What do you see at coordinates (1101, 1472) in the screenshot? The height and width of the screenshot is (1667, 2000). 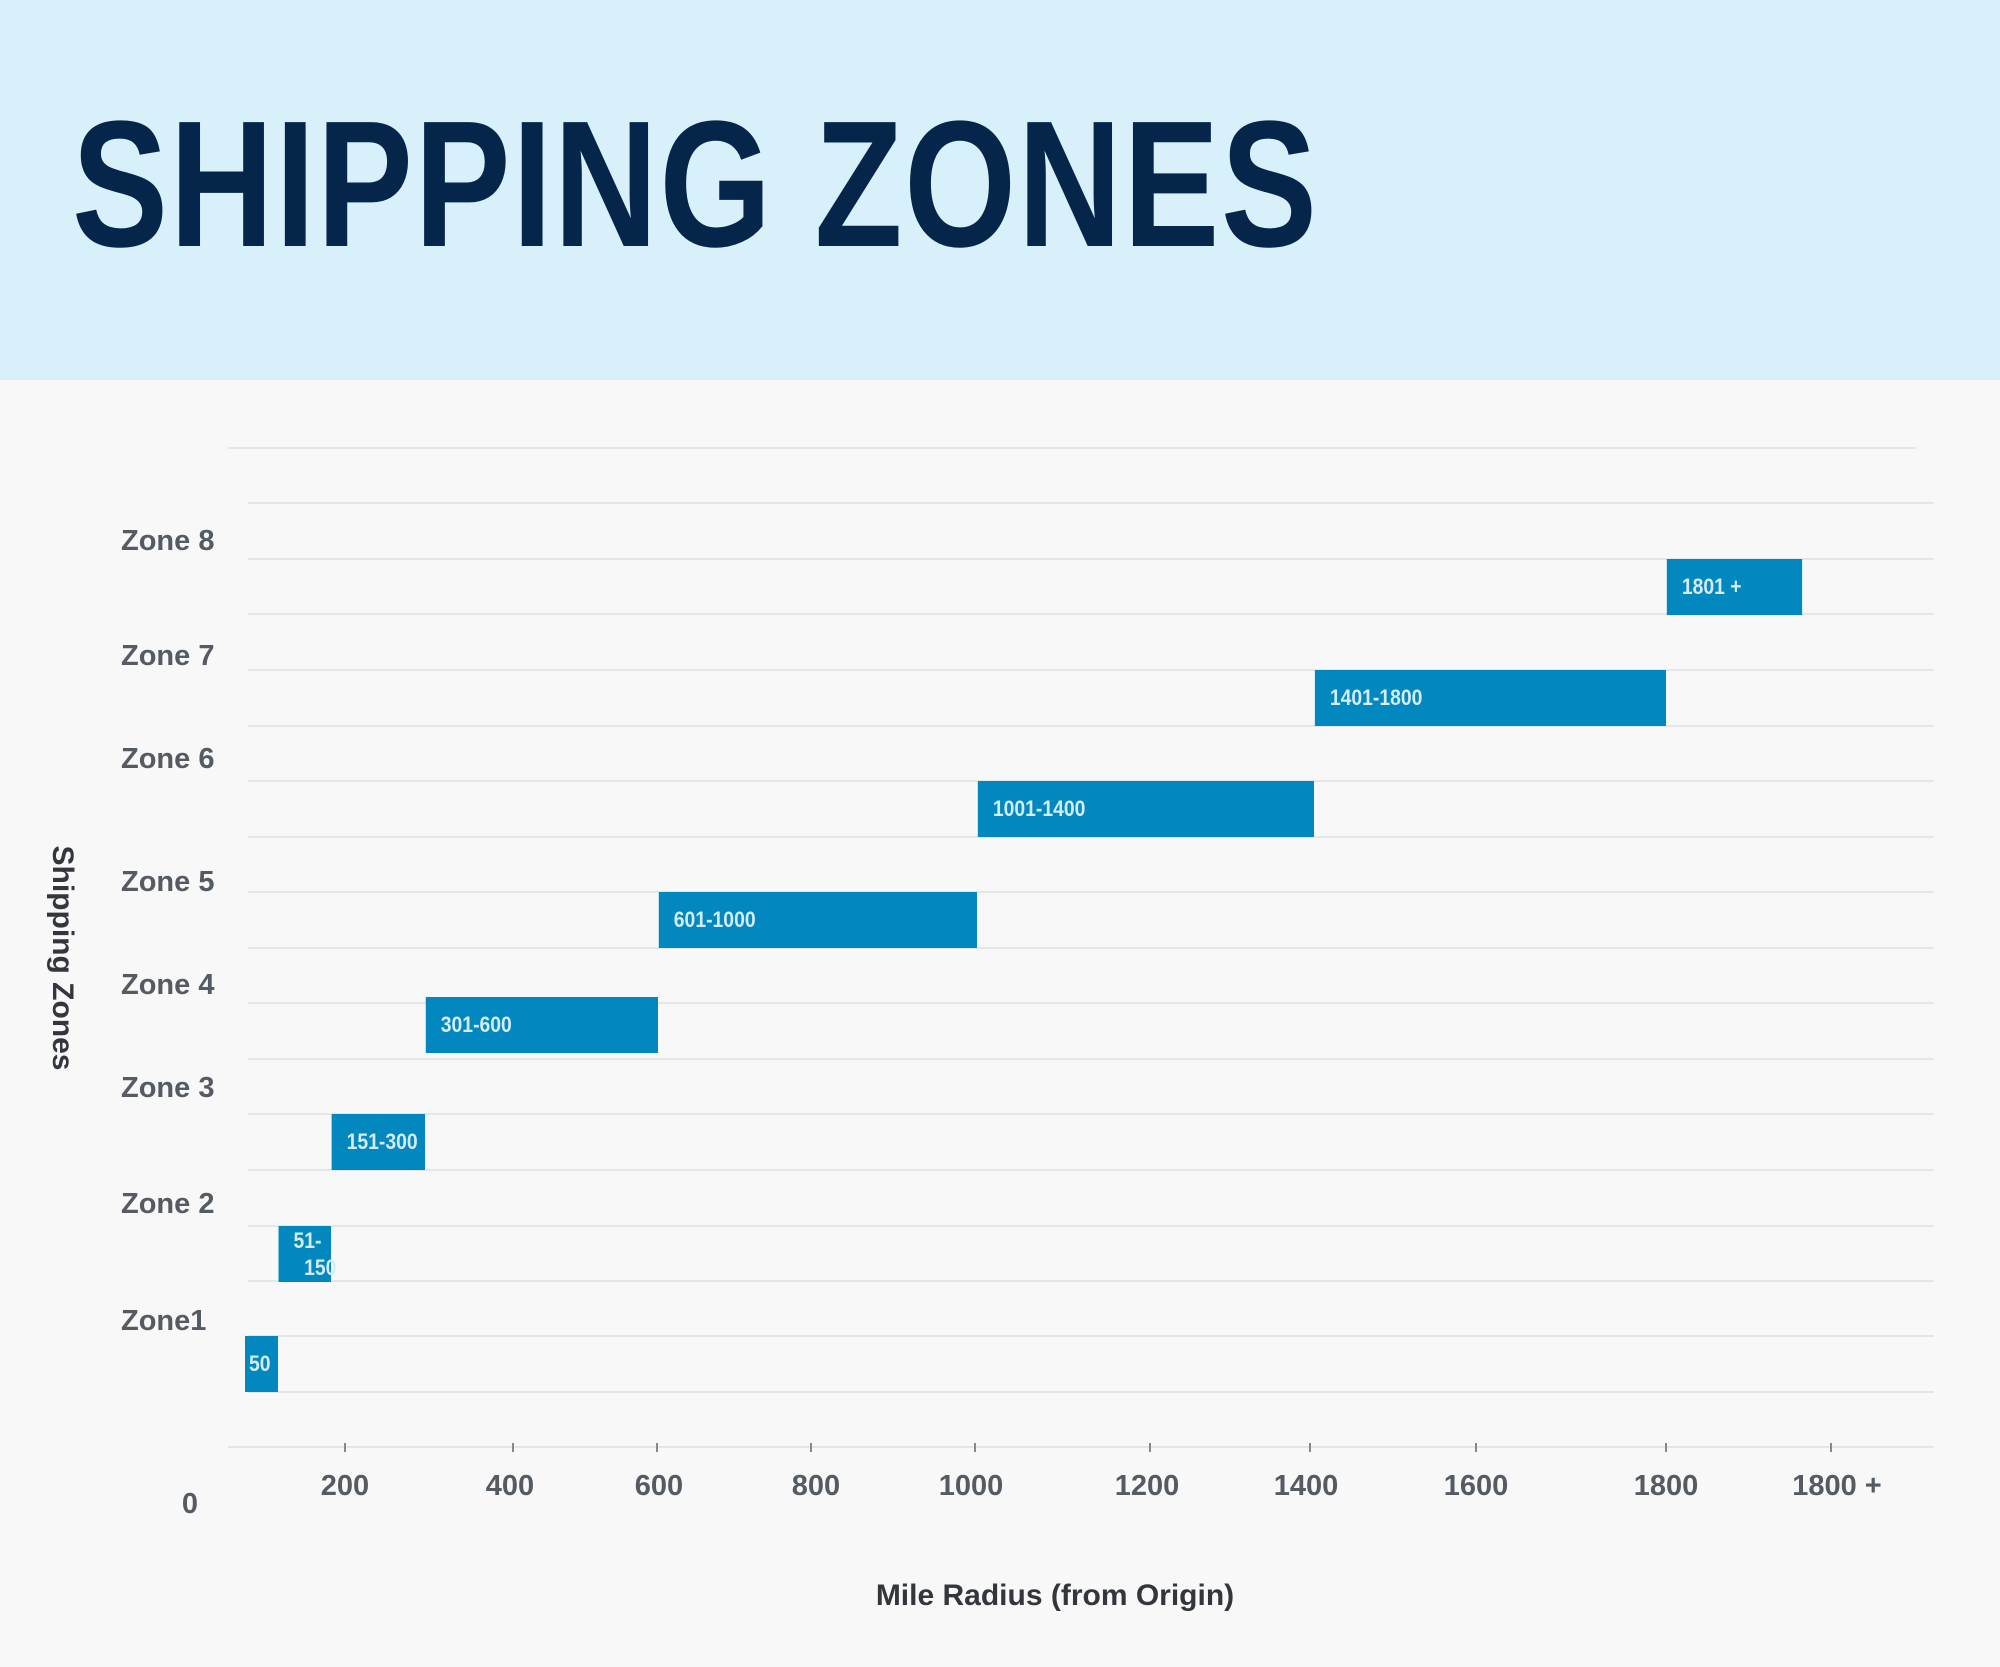 I see `x-axis-ticks: 200 400 600 800 1000 1200 1400 1600 1800 1800 +` at bounding box center [1101, 1472].